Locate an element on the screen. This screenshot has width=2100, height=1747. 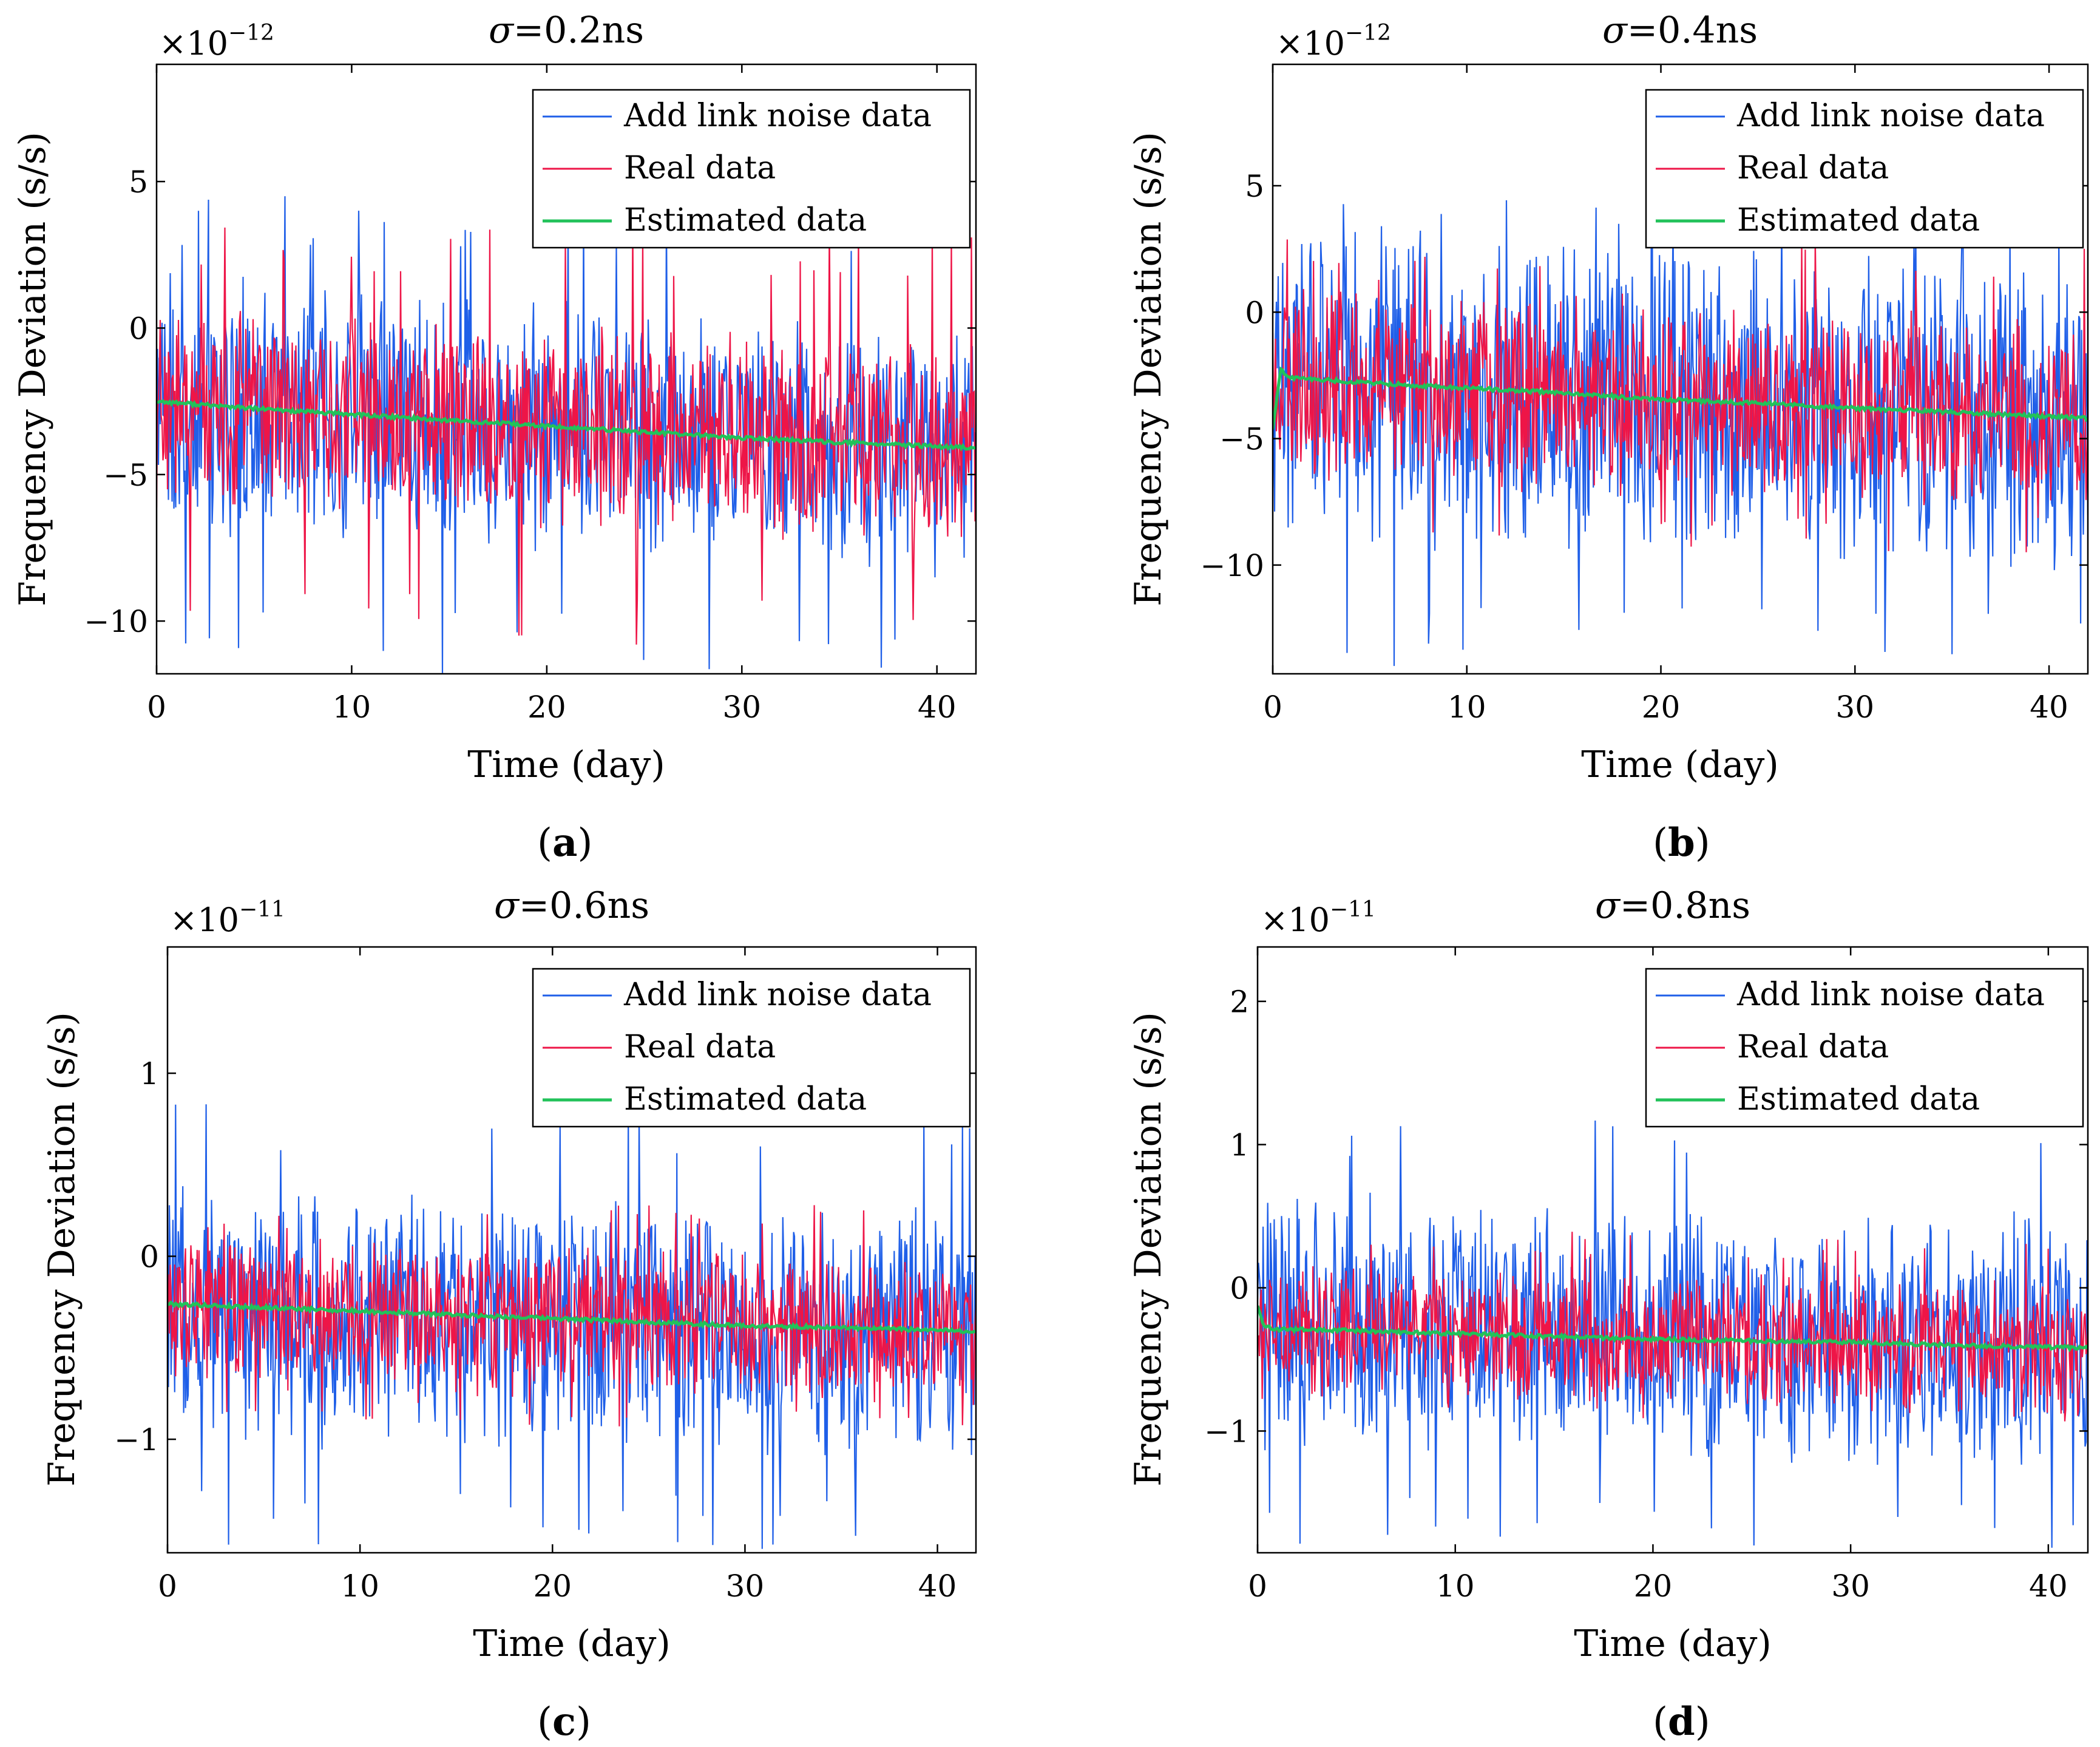
panel-label: (b) is located at coordinates (1681, 843).